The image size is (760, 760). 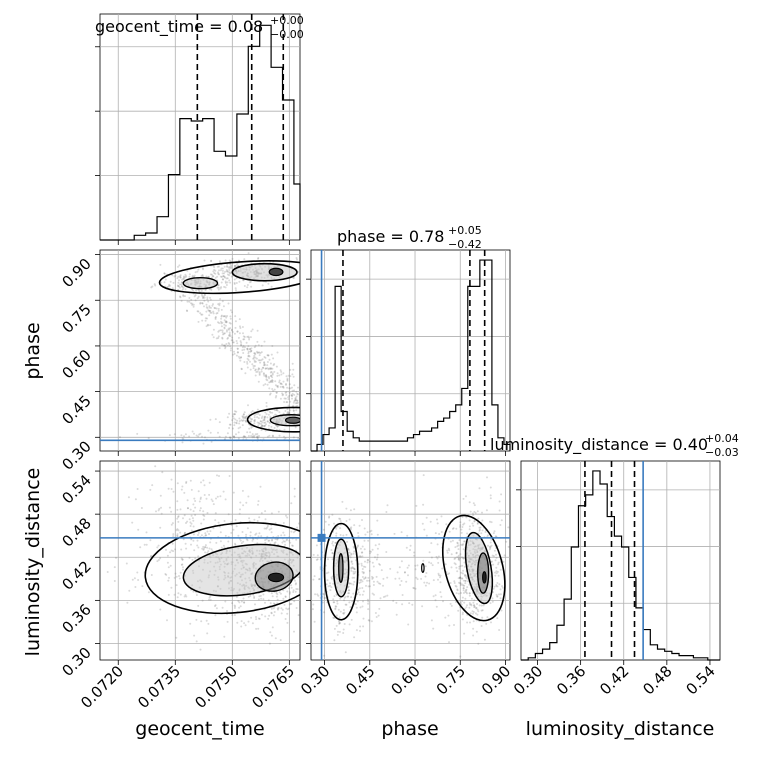 What do you see at coordinates (484, 577) in the screenshot?
I see `scatter-distance-phase-contour-core-right` at bounding box center [484, 577].